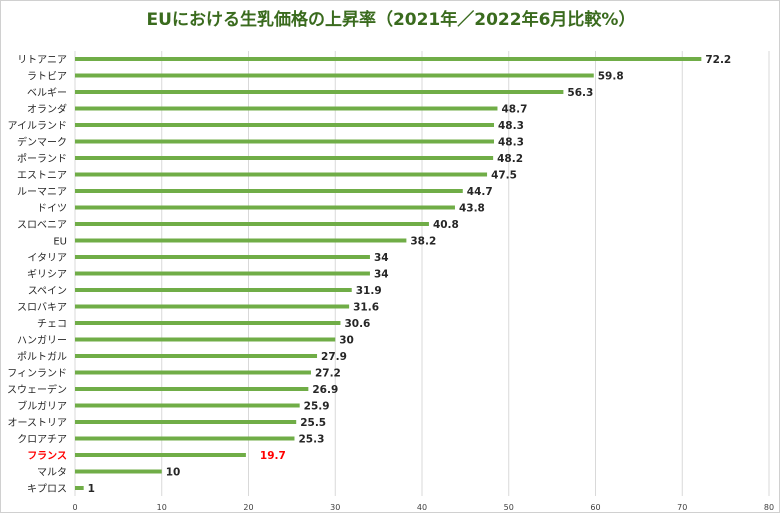 The image size is (780, 514). Describe the element at coordinates (47, 93) in the screenshot. I see `category-label: ベルギー` at that location.